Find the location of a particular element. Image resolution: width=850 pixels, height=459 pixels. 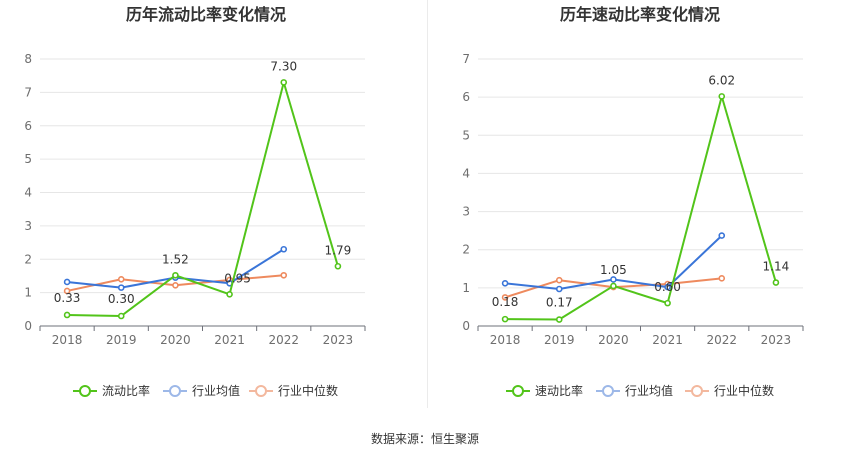

data-label: 6.02 is located at coordinates (721, 80).